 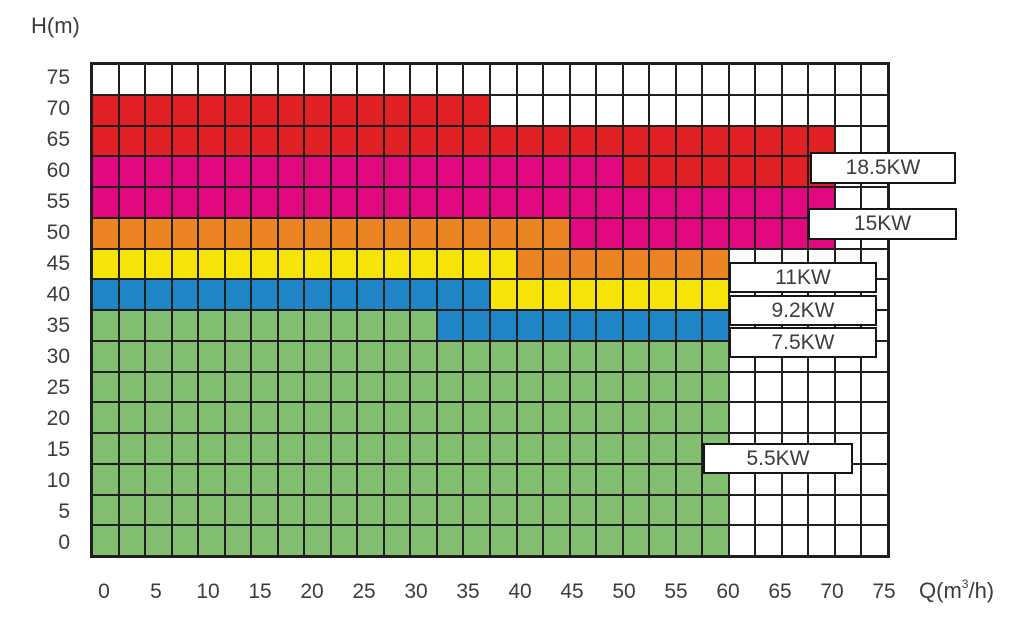 What do you see at coordinates (624, 591) in the screenshot?
I see `x-tick-label: 50` at bounding box center [624, 591].